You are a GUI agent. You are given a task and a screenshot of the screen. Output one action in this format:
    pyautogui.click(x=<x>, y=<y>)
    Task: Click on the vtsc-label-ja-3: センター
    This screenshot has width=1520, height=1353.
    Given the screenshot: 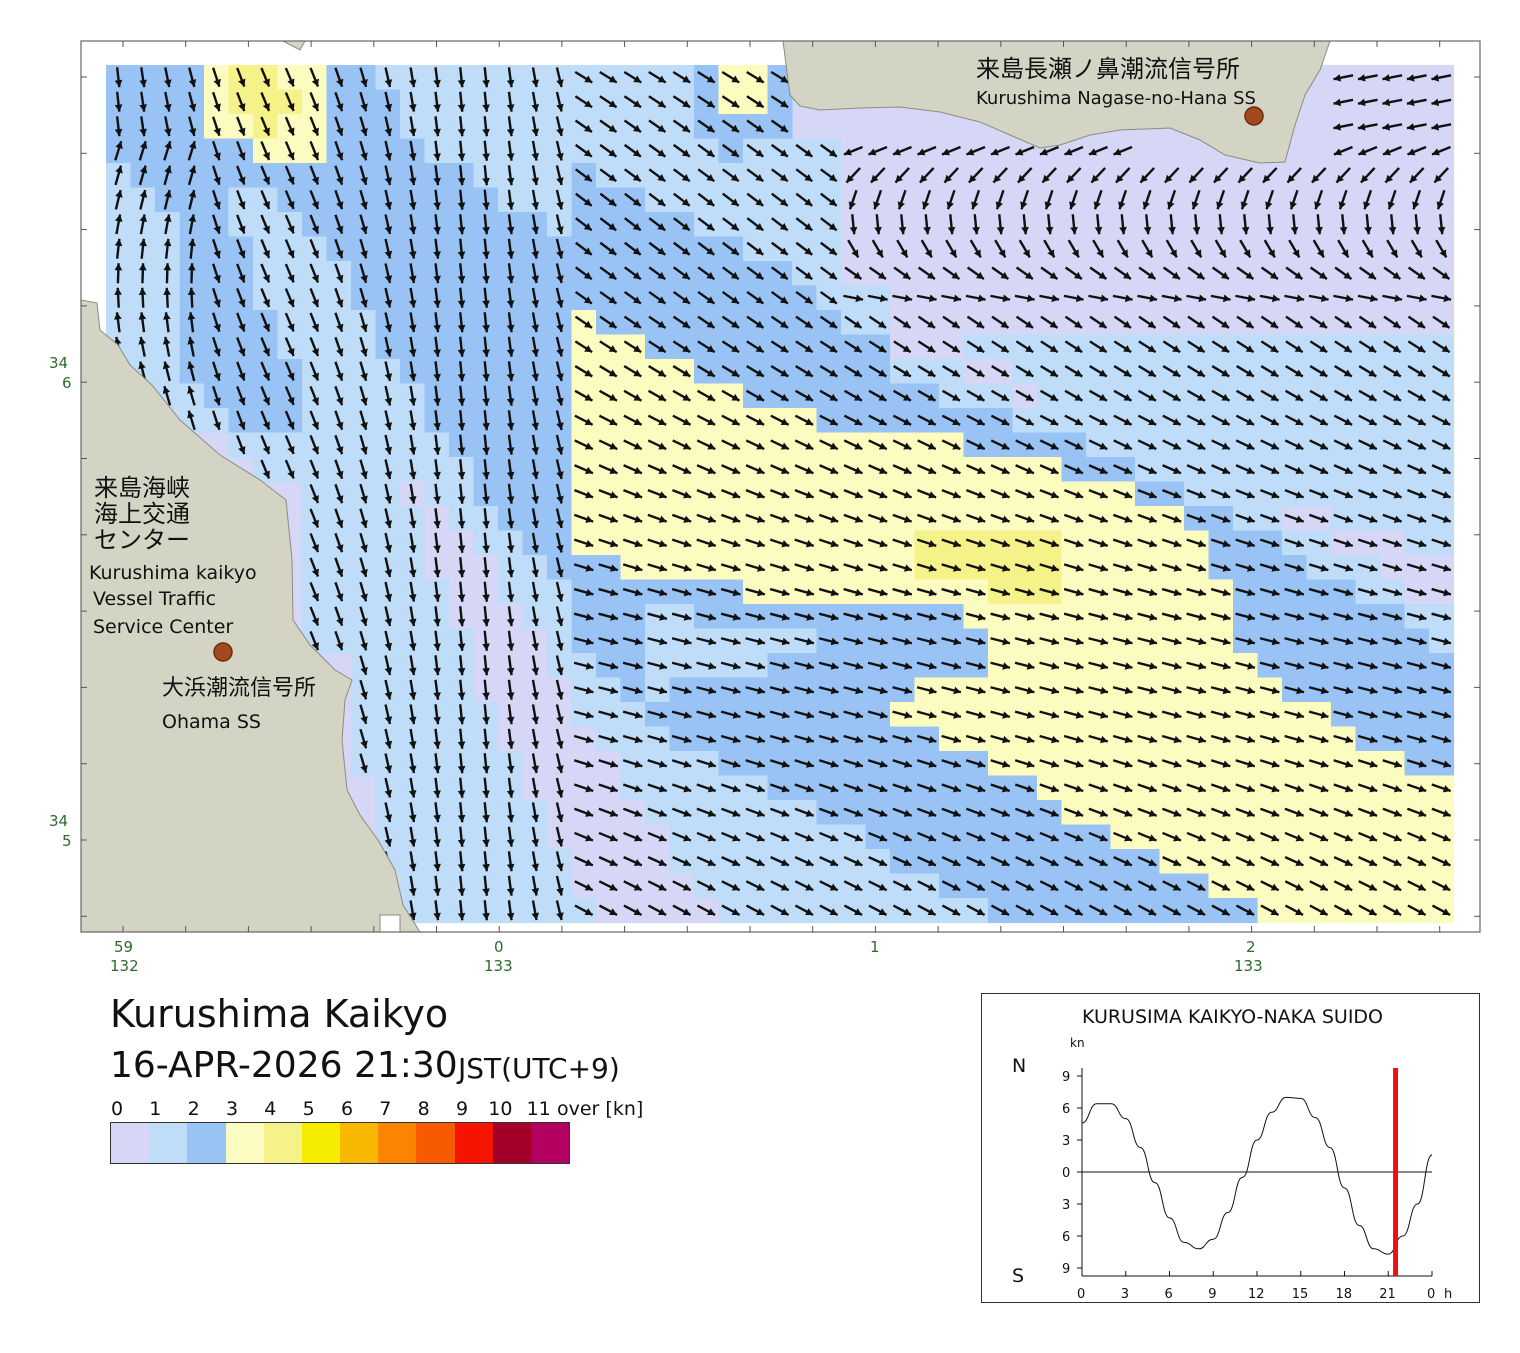 What is the action you would take?
    pyautogui.click(x=142, y=540)
    